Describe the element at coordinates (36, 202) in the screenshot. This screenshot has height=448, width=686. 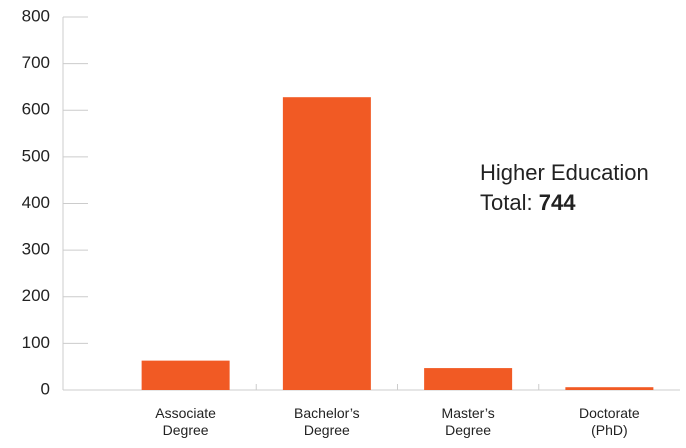
I see `y-tick-label: 400` at that location.